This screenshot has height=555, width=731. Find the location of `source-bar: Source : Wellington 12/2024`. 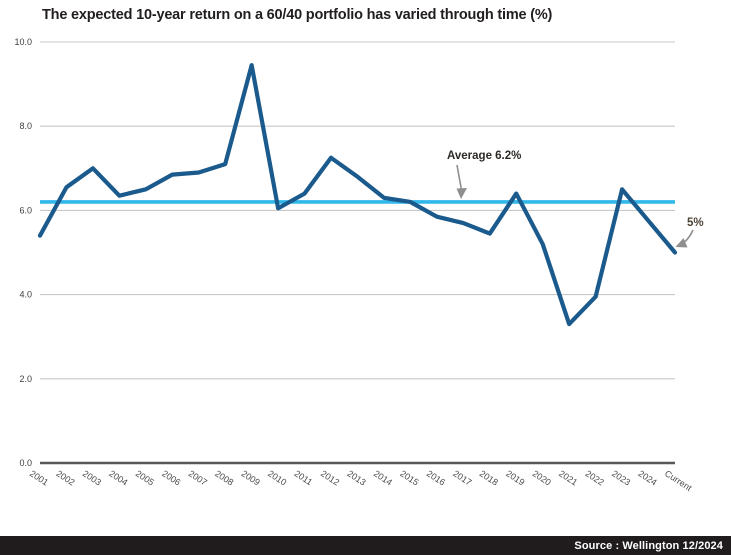

source-bar: Source : Wellington 12/2024 is located at coordinates (365, 545).